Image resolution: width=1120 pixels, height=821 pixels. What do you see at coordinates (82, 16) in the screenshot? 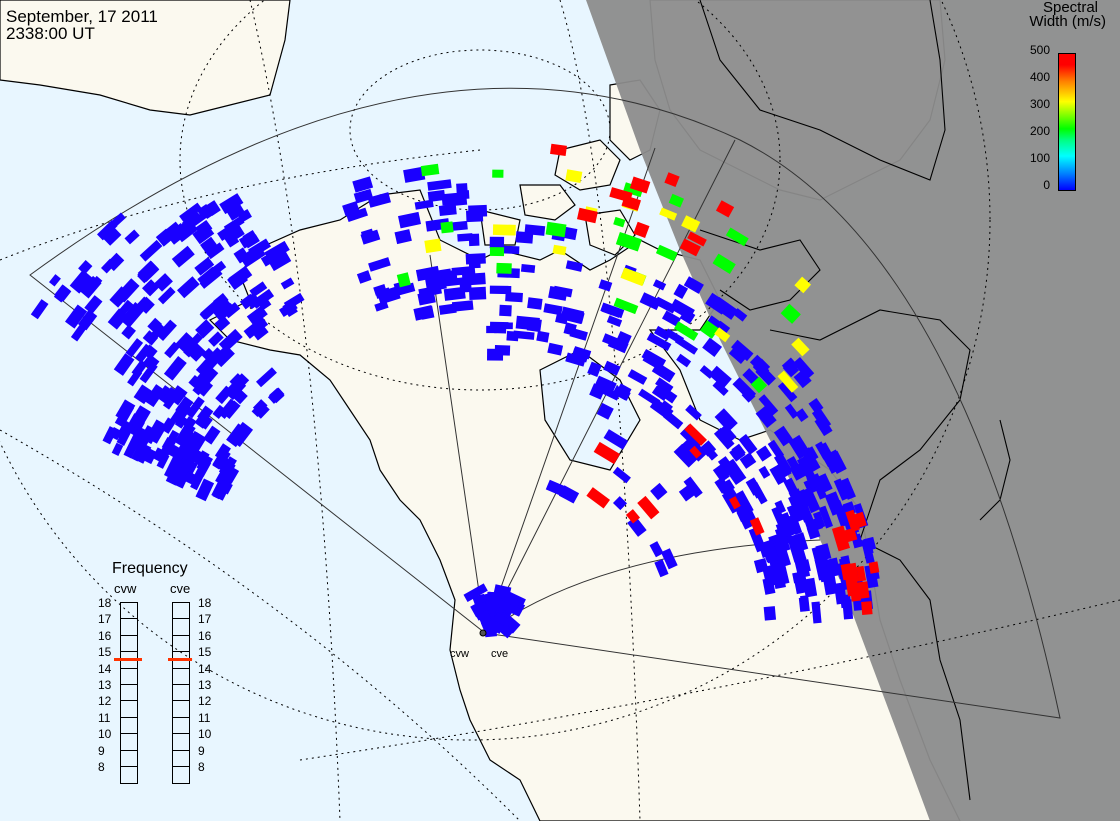
I see `date-label: September, 17 2011` at bounding box center [82, 16].